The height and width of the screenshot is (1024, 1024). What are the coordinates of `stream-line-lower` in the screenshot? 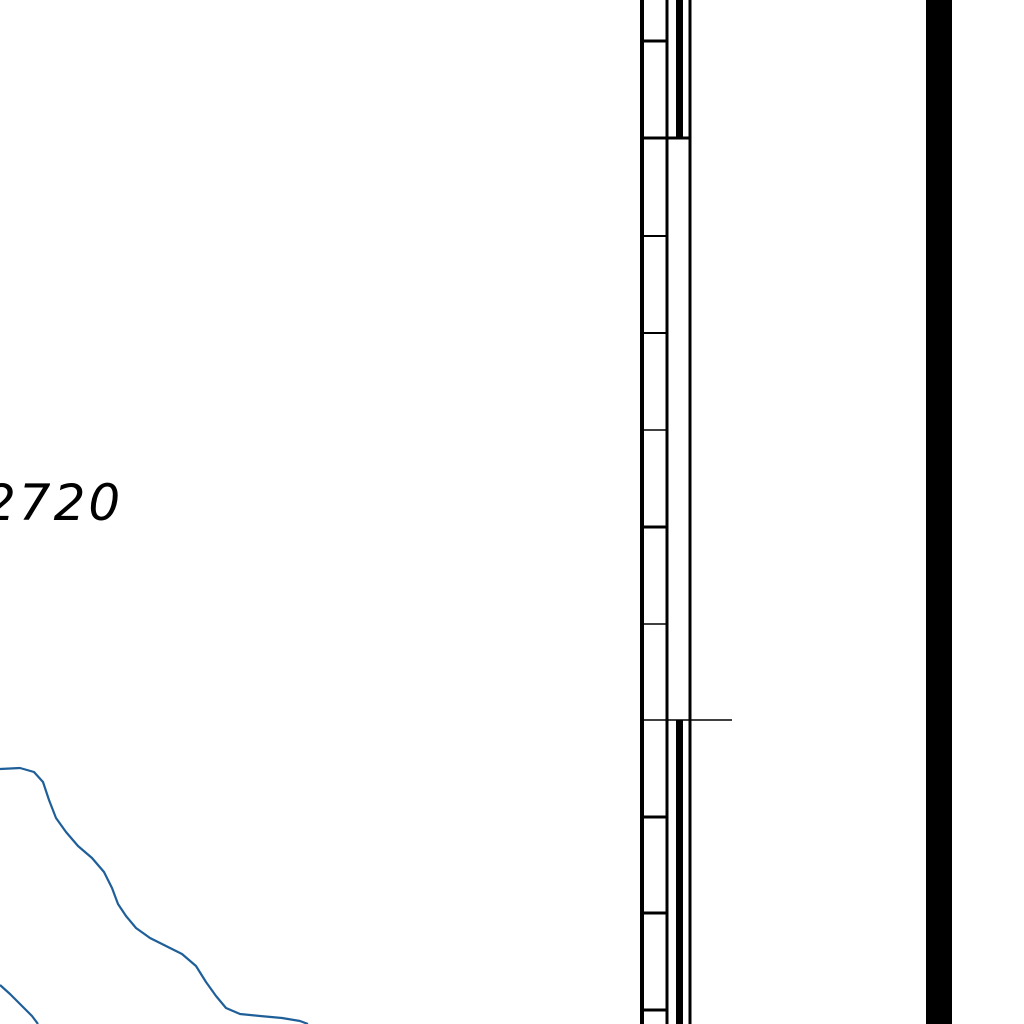 It's located at (19, 1004).